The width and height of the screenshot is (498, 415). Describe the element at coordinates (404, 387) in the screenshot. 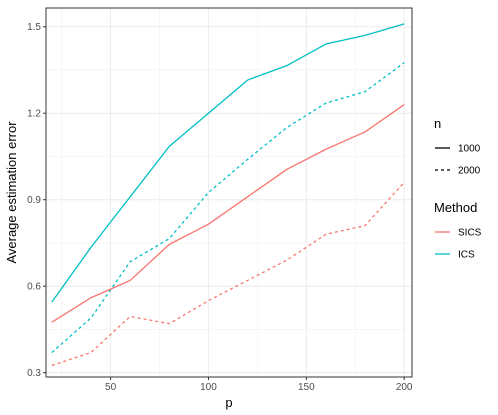

I see `x-tick-label: 200` at that location.